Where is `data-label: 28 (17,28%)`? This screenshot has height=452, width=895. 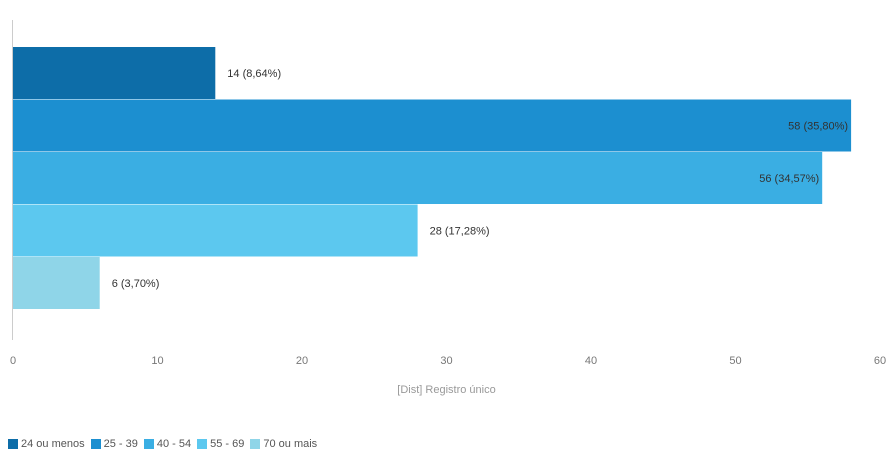 data-label: 28 (17,28%) is located at coordinates (460, 232).